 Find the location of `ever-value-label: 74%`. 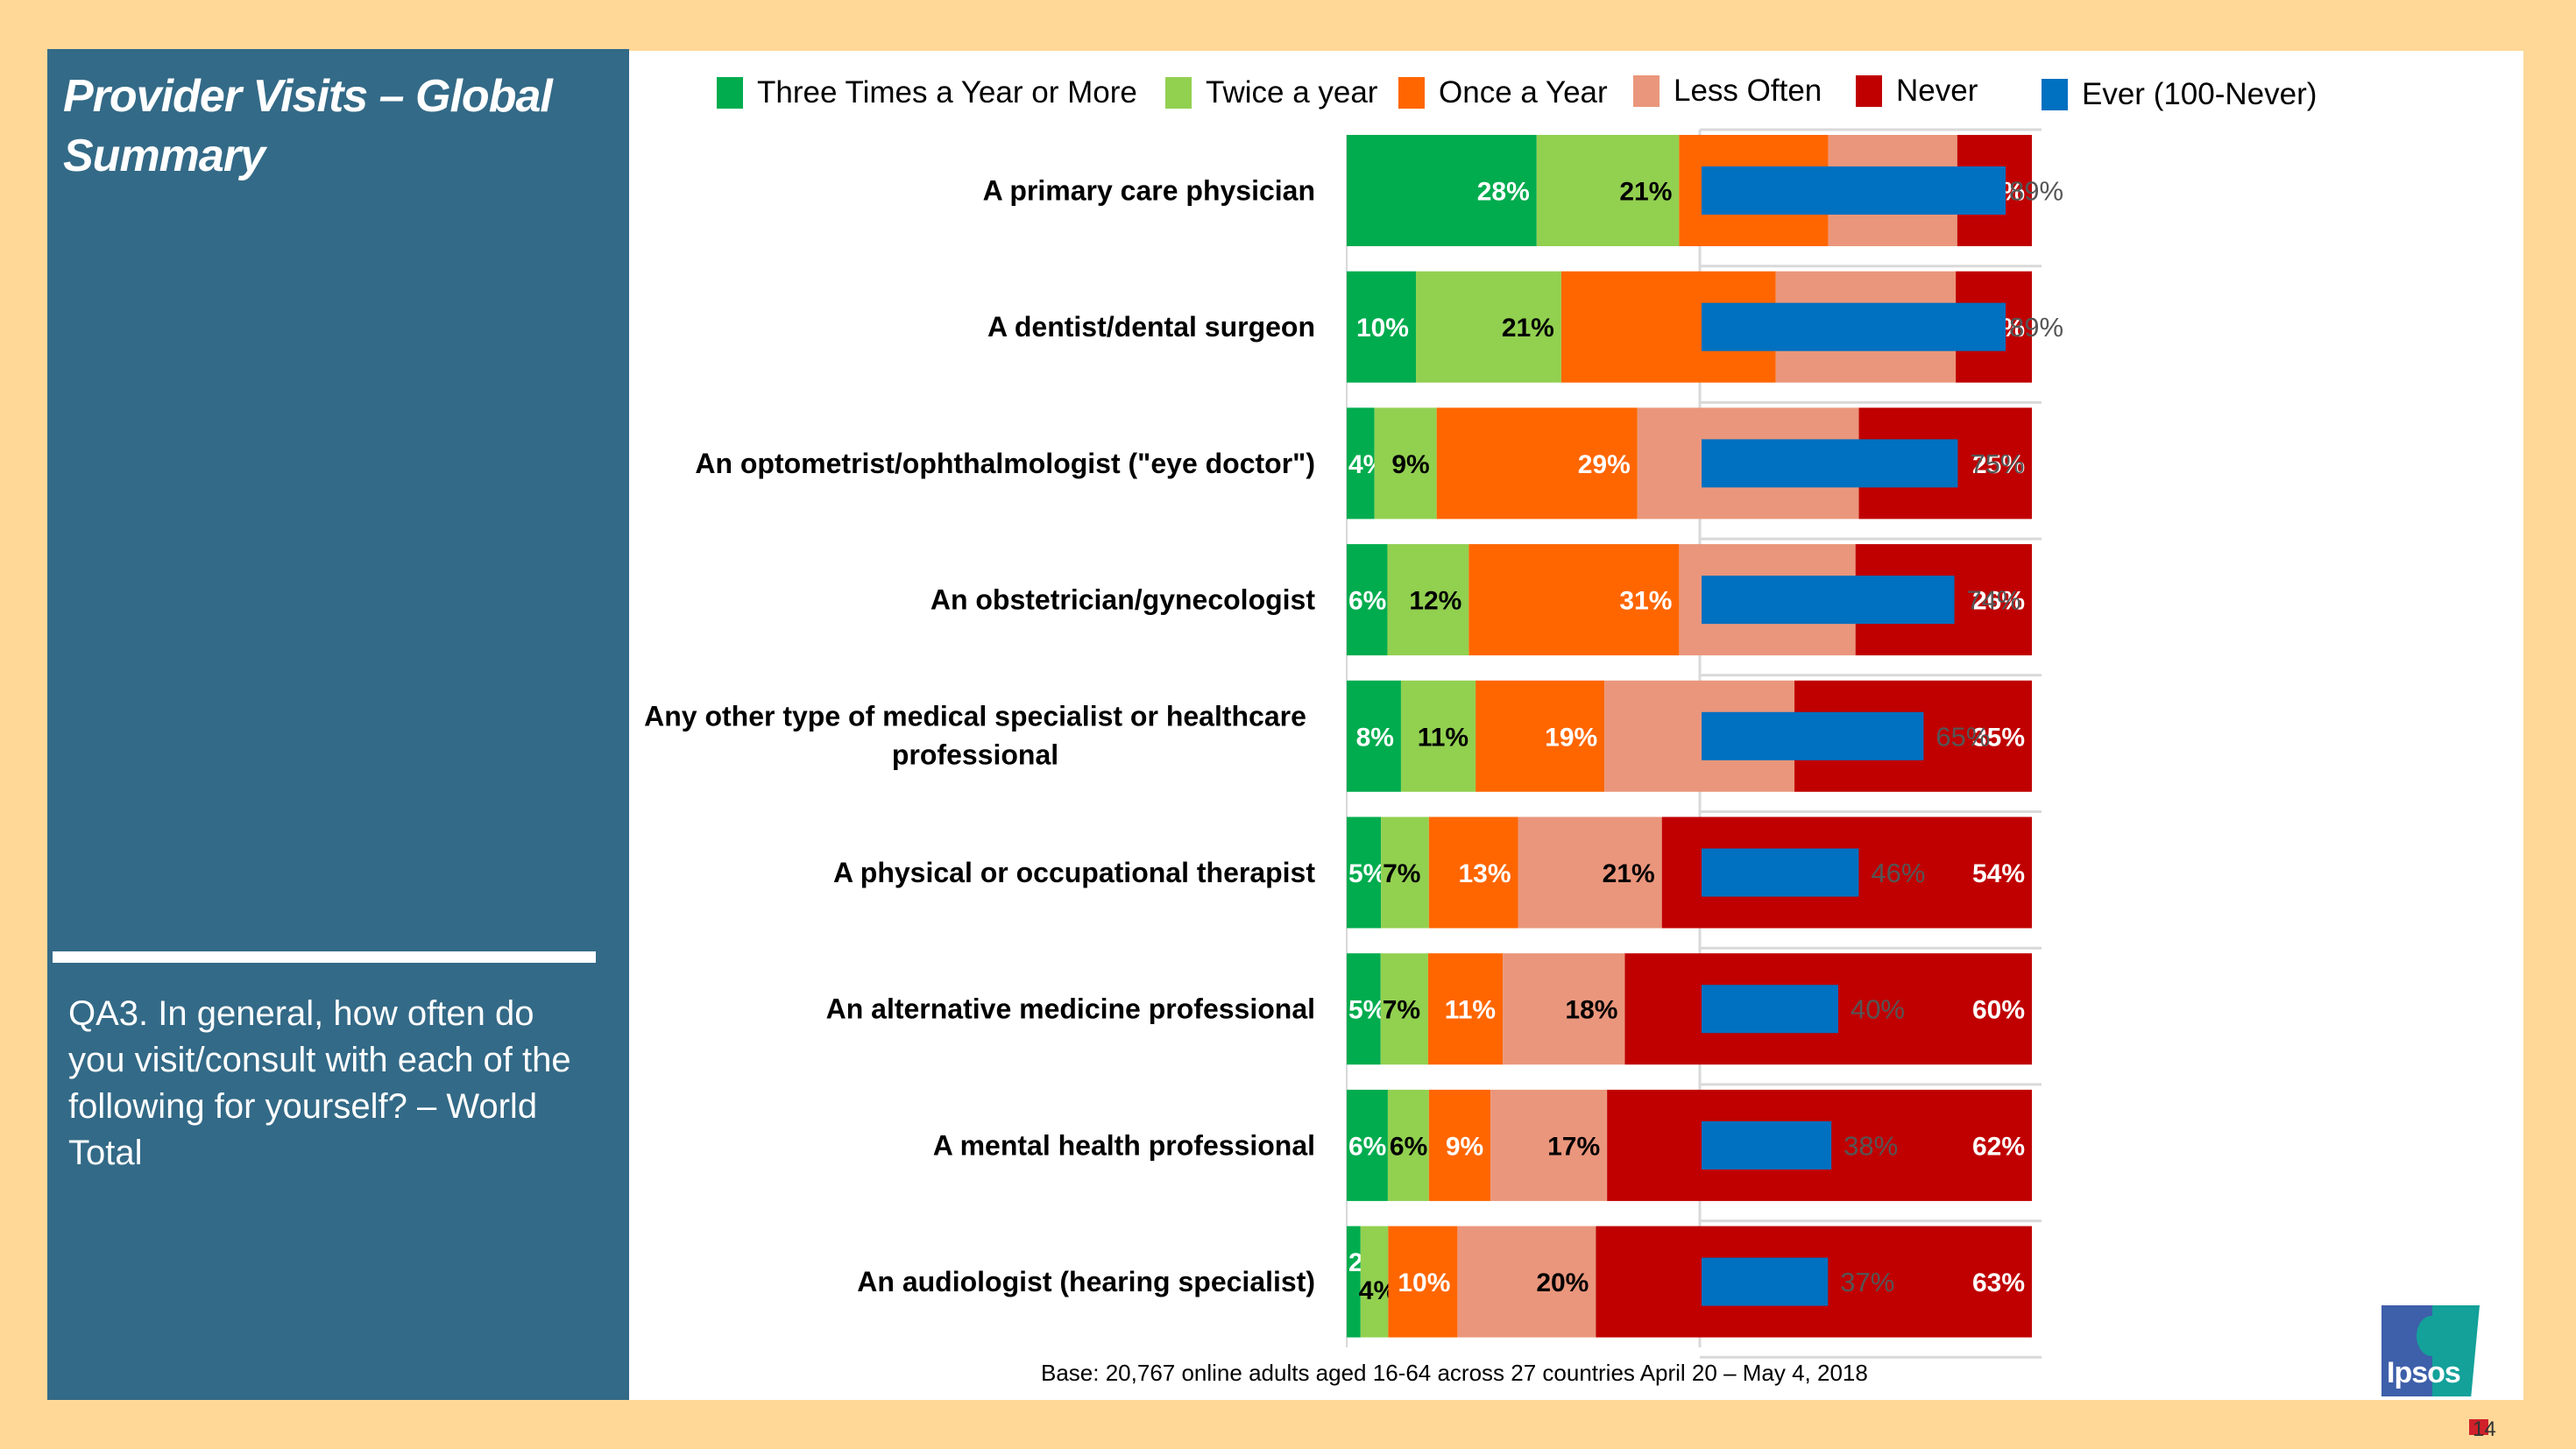

ever-value-label: 74% is located at coordinates (1994, 600).